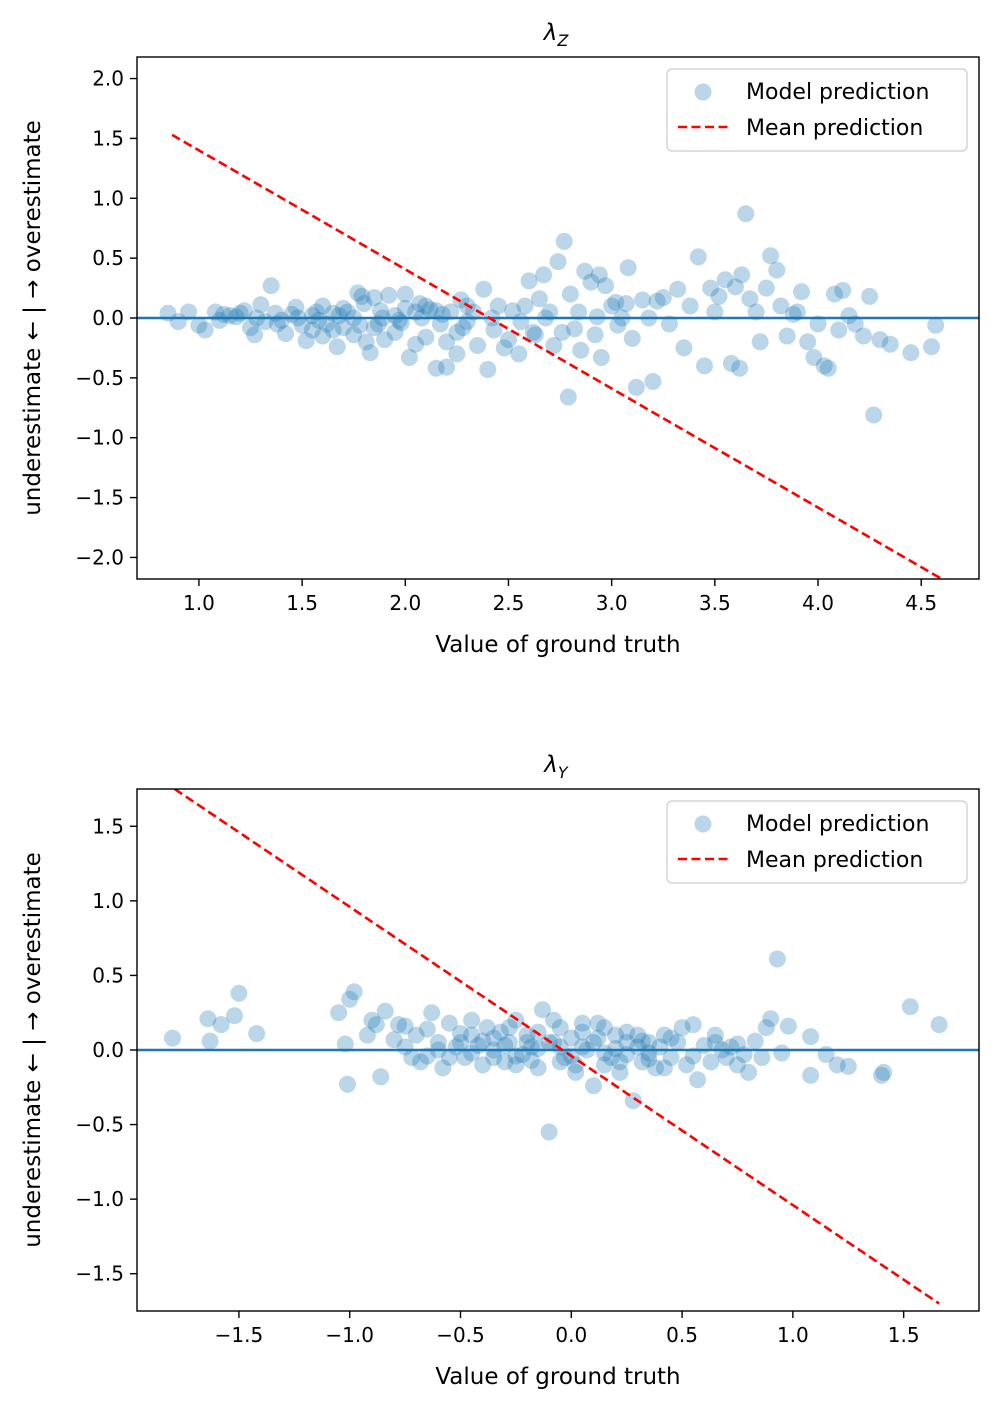 This screenshot has height=1410, width=998. I want to click on x-tick-label: −1.0, so click(349, 1335).